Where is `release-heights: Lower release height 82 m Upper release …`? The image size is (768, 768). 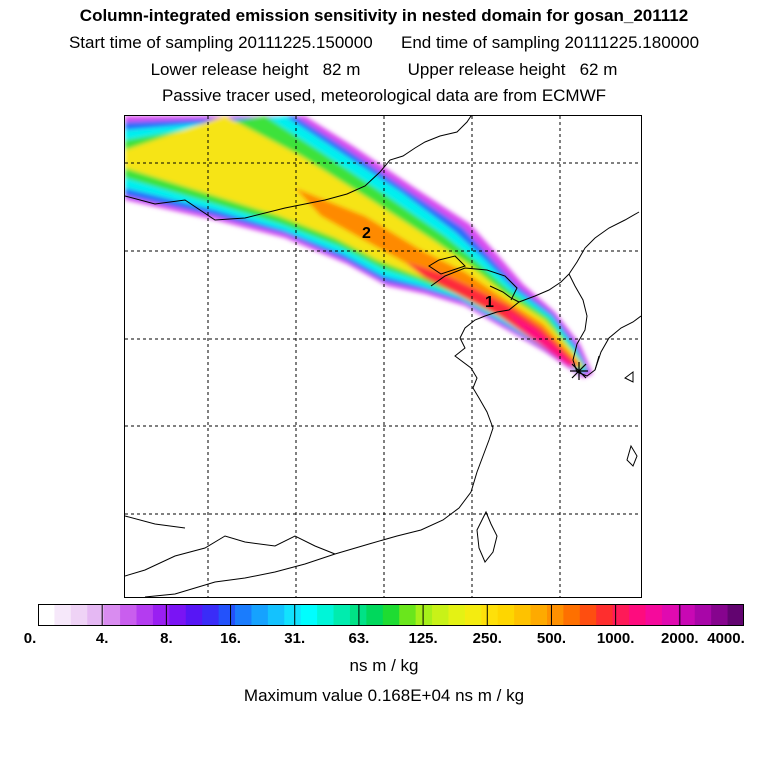 release-heights: Lower release height 82 m Upper release … is located at coordinates (384, 69).